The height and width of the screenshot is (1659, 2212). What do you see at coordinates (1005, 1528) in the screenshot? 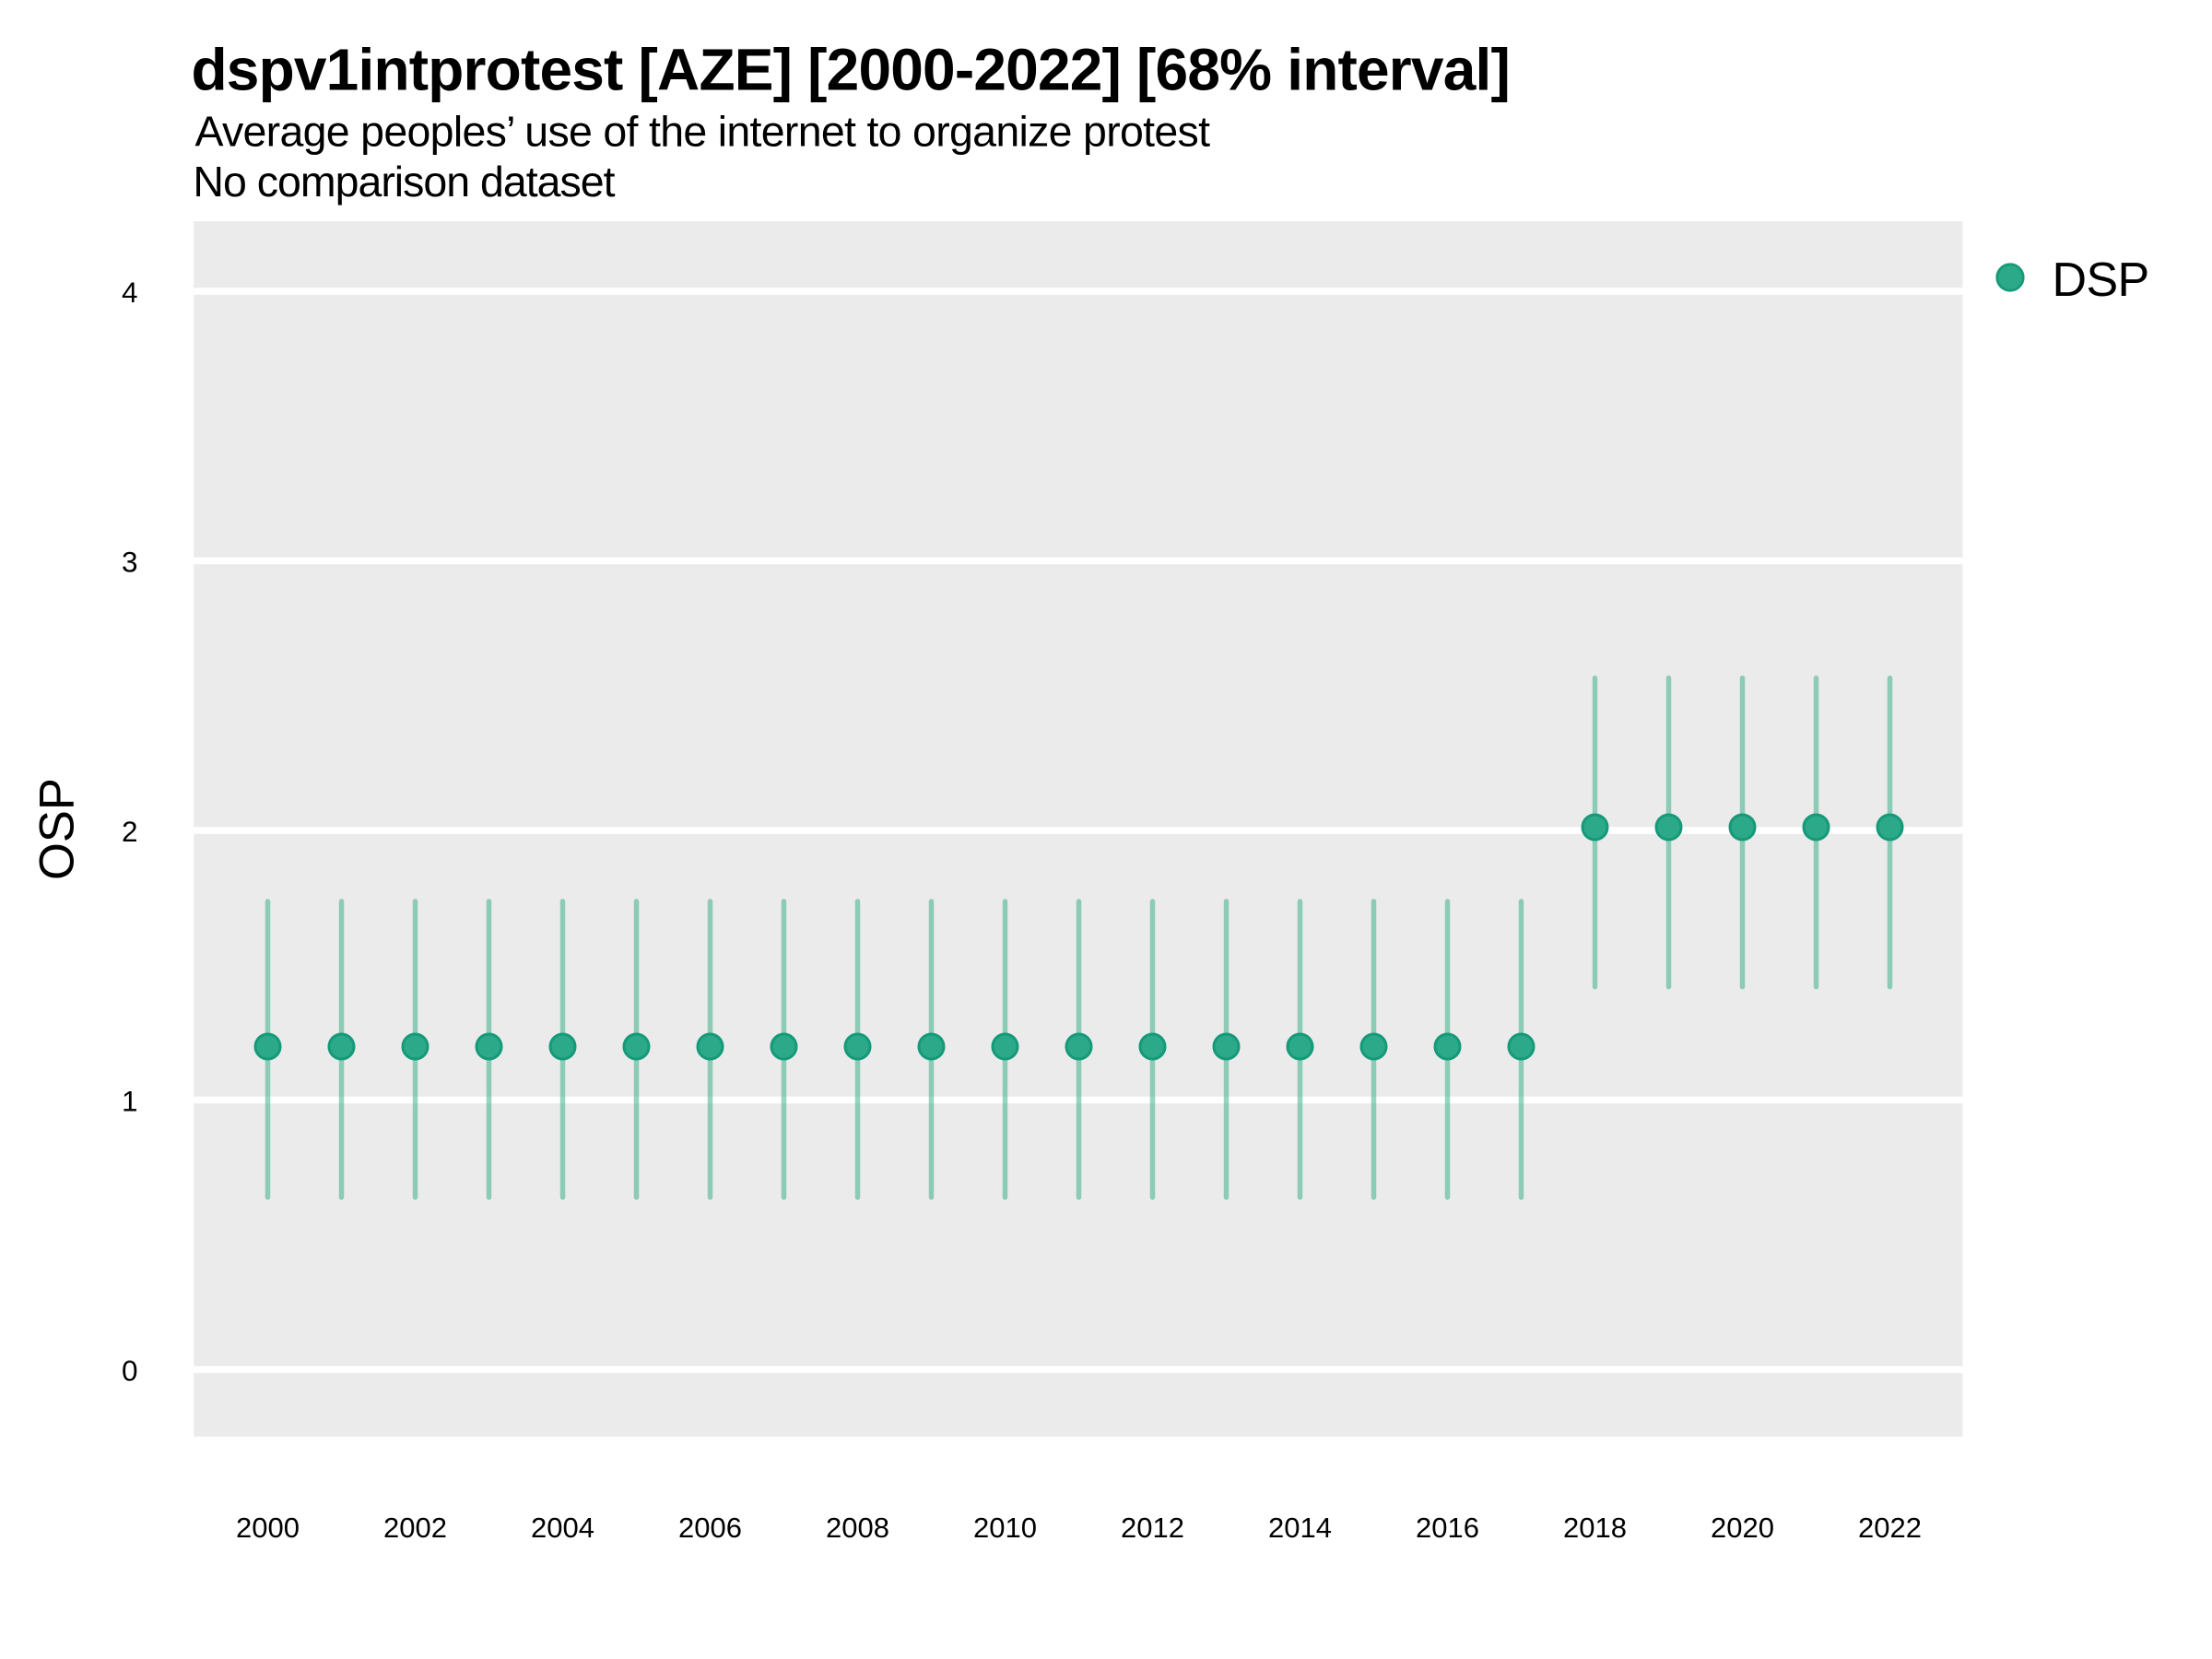
I see `svg-text: 2010` at bounding box center [1005, 1528].